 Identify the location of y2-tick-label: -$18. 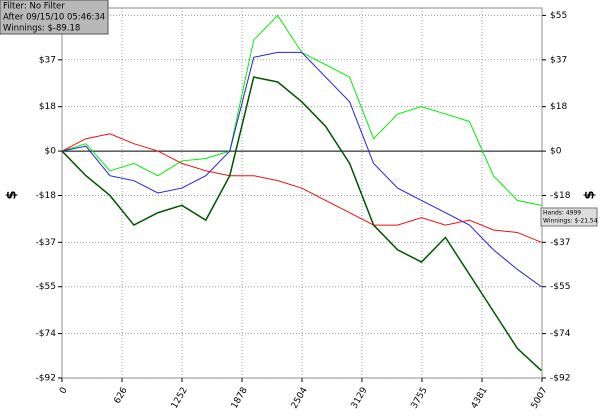
(560, 196).